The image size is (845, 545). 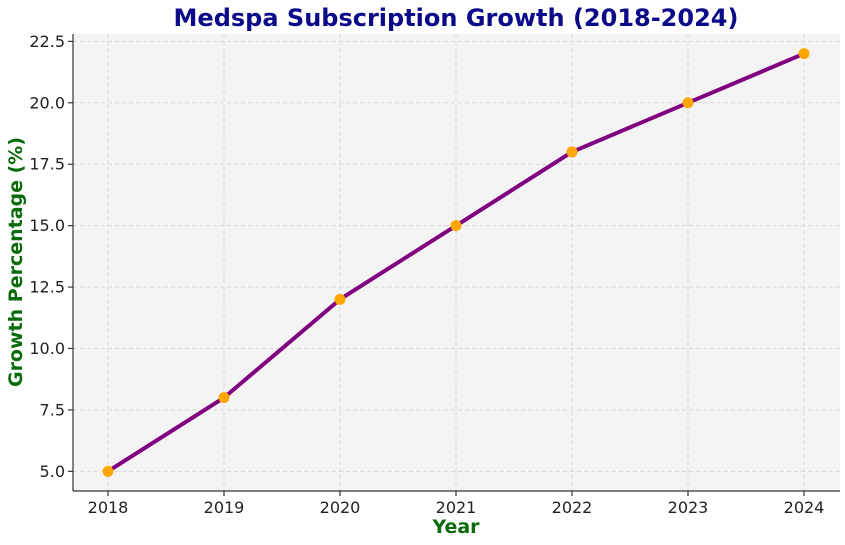 I want to click on x-tick-label: 2018, so click(x=108, y=507).